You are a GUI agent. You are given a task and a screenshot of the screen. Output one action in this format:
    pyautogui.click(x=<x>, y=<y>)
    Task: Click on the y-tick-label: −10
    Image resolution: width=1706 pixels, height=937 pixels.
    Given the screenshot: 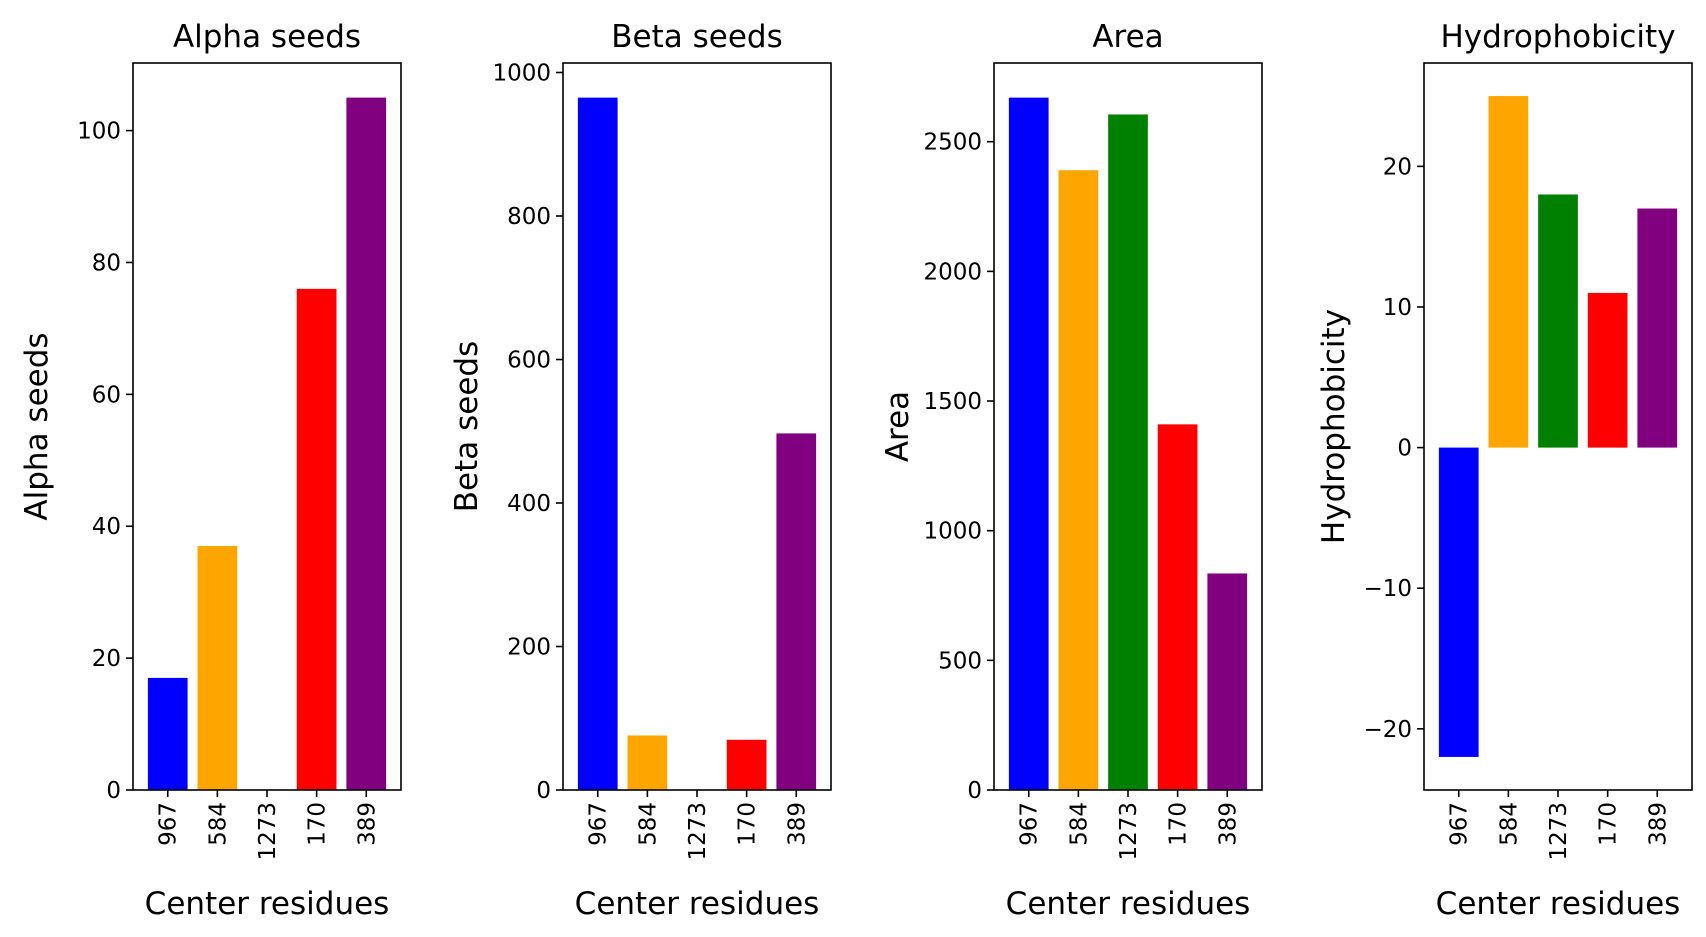 What is the action you would take?
    pyautogui.click(x=1387, y=589)
    